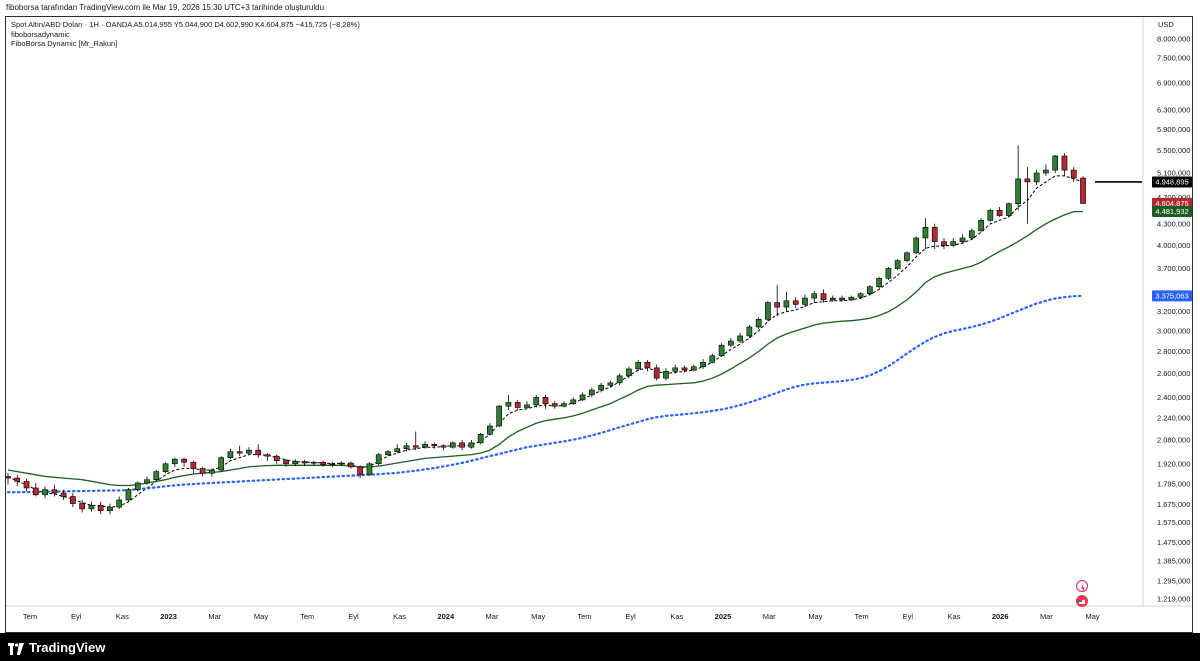 This screenshot has width=1200, height=661. What do you see at coordinates (1082, 586) in the screenshot?
I see `lightning-icon` at bounding box center [1082, 586].